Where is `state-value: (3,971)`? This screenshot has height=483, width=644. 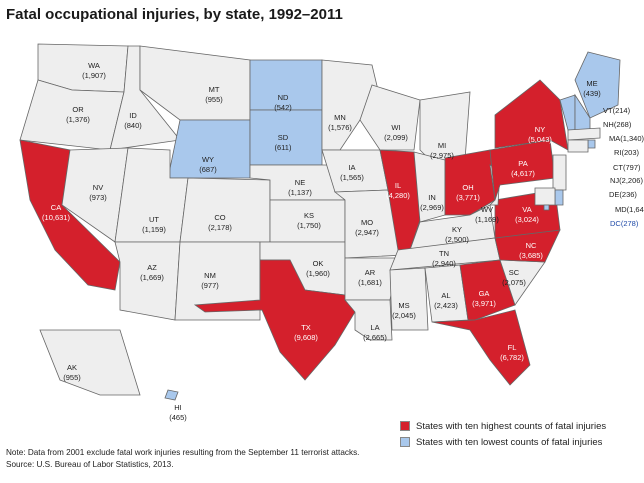
state-value: (3,971) is located at coordinates (484, 303).